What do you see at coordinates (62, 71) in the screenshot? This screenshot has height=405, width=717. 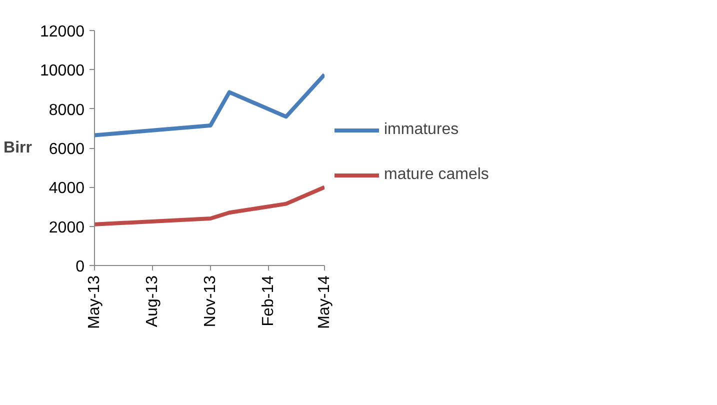 I see `y-tick-label: 10000` at bounding box center [62, 71].